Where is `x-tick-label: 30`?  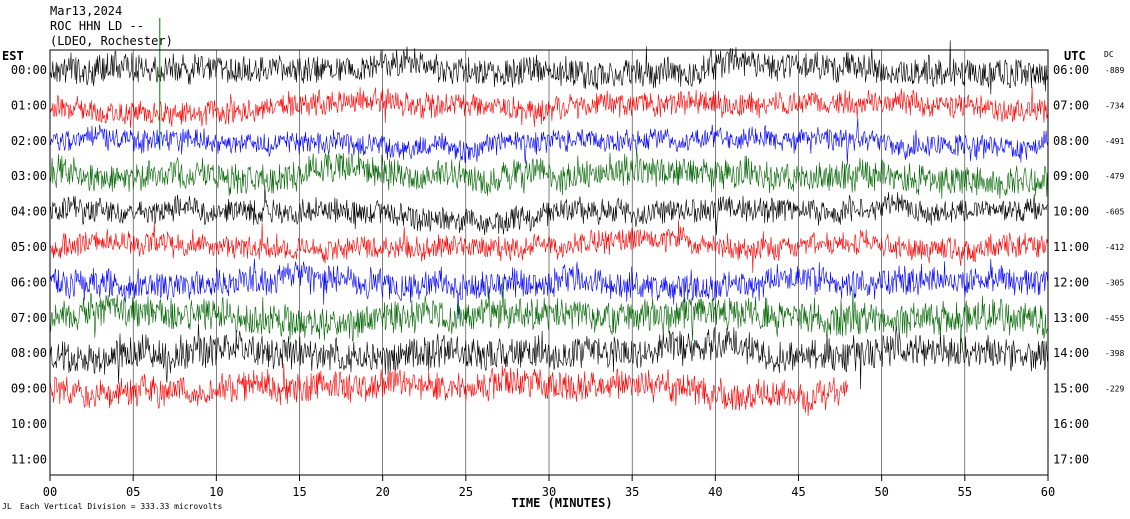 x-tick-label: 30 is located at coordinates (549, 492).